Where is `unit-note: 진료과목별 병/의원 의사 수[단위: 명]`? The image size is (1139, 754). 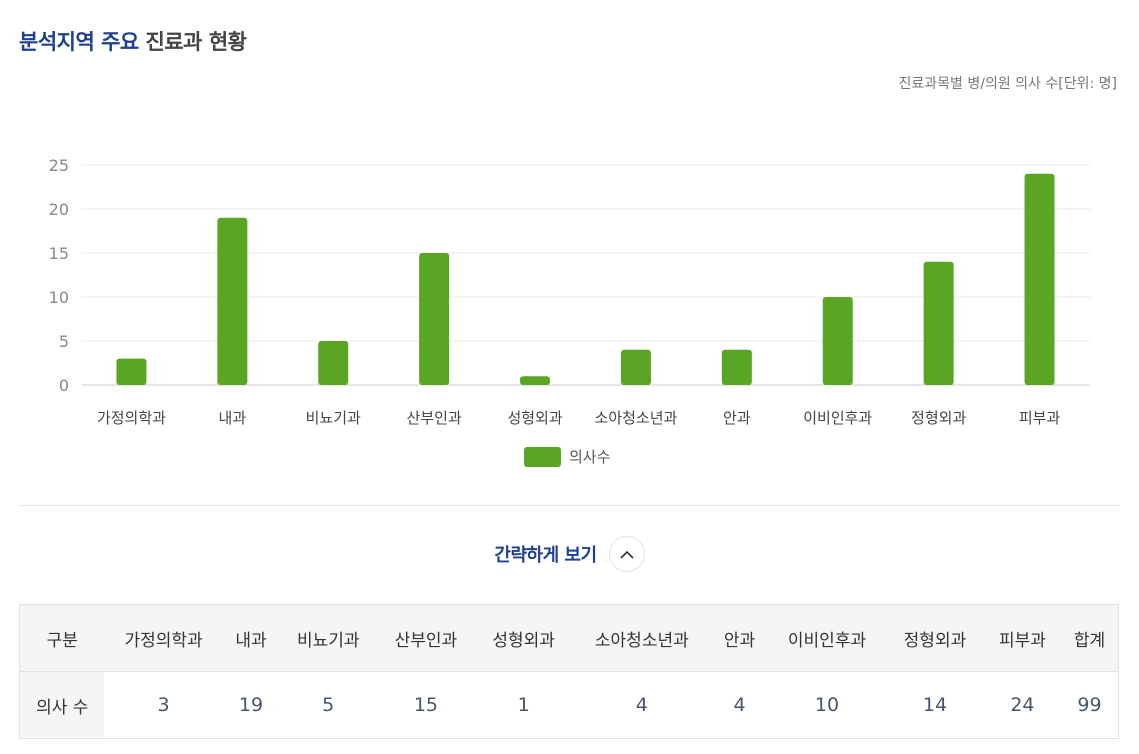 unit-note: 진료과목별 병/의원 의사 수[단위: 명] is located at coordinates (1007, 84).